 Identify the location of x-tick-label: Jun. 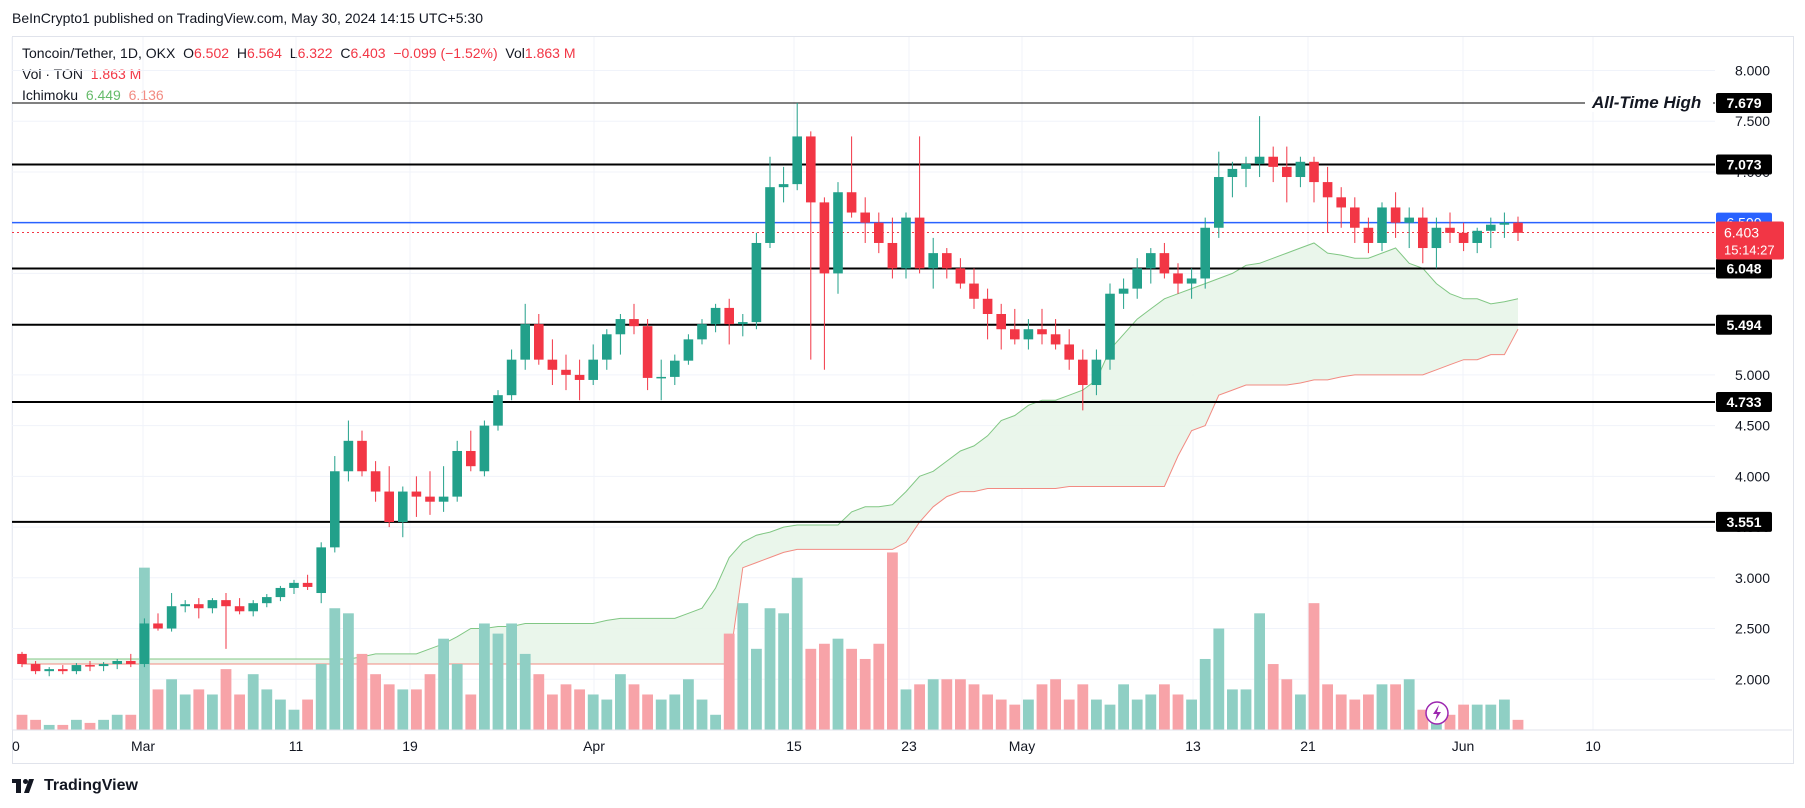
(1463, 746).